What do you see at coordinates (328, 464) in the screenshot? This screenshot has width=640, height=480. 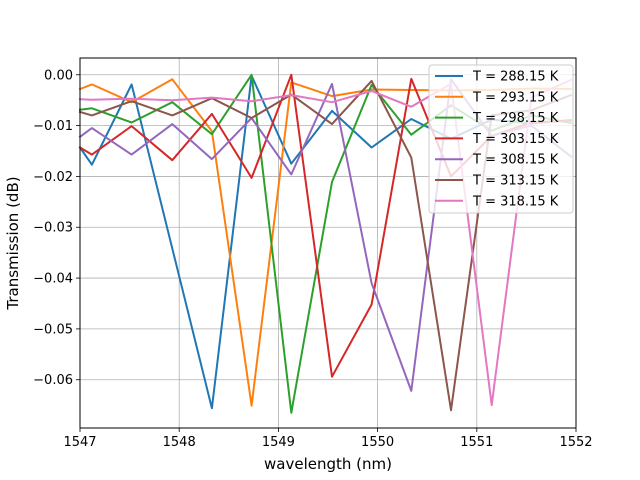 I see `x-axis-label: wavelength (nm)` at bounding box center [328, 464].